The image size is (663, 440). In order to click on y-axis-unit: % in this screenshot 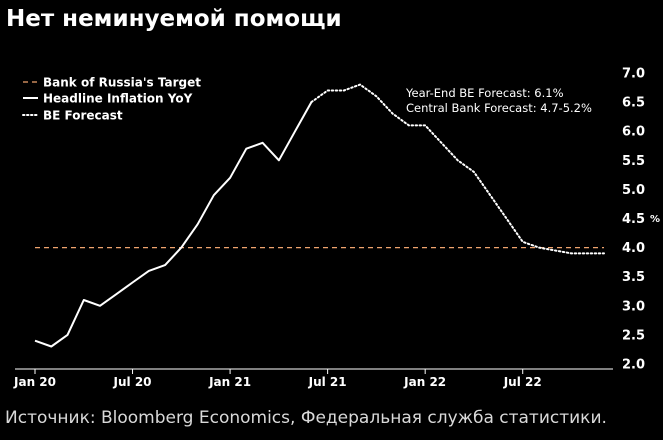, I will do `click(655, 219)`.